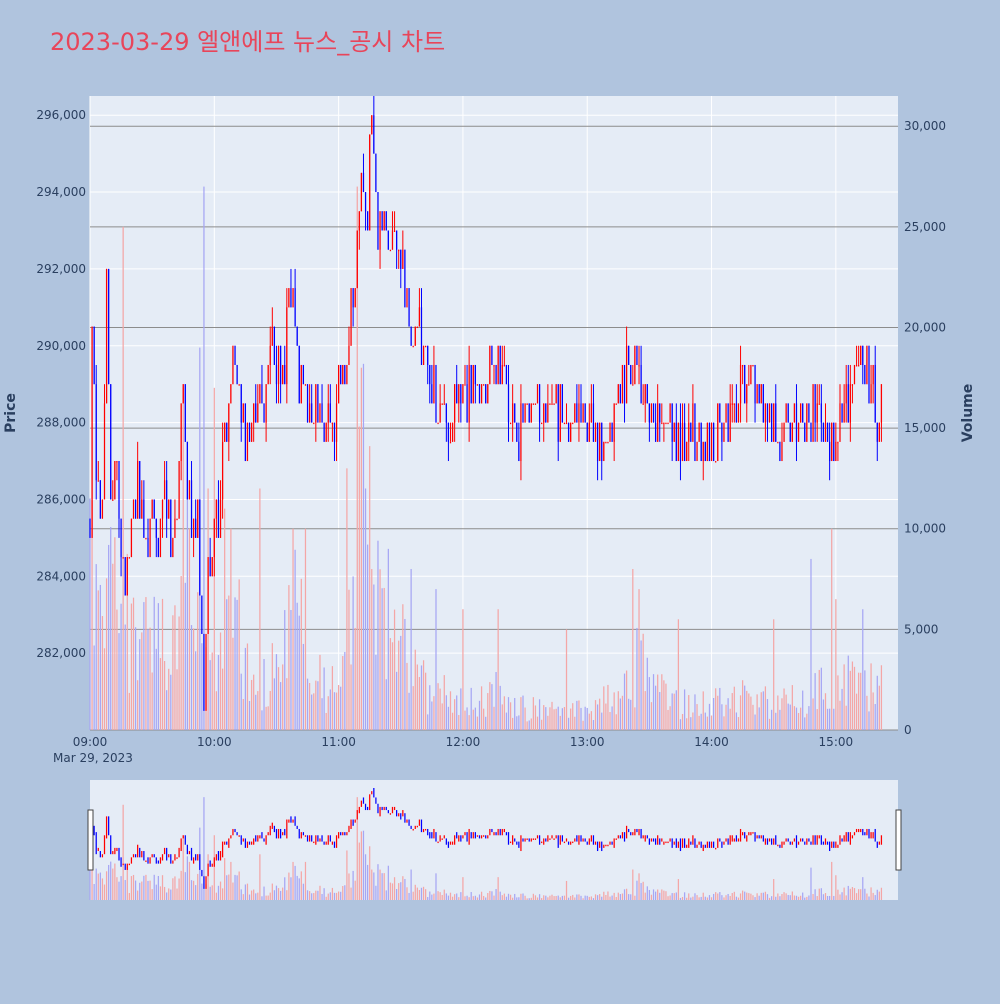  What do you see at coordinates (93, 758) in the screenshot?
I see `date-label: Mar 29, 2023` at bounding box center [93, 758].